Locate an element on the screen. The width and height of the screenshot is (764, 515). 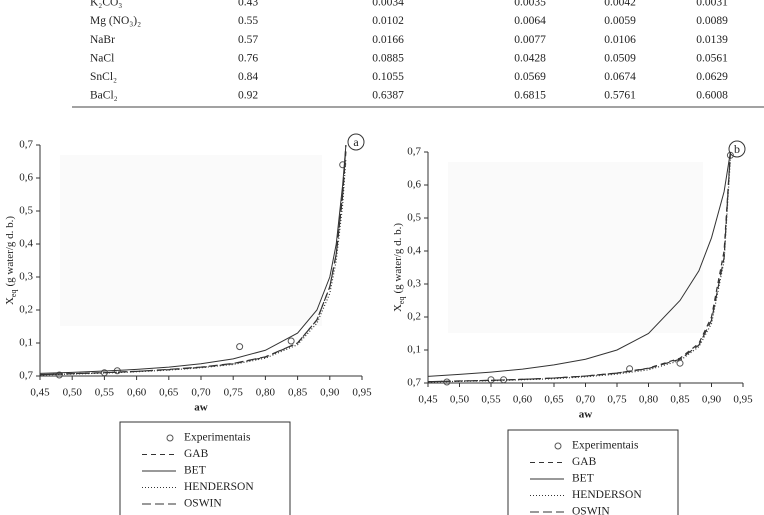
table-cell: 0.0561 is located at coordinates (712, 58).